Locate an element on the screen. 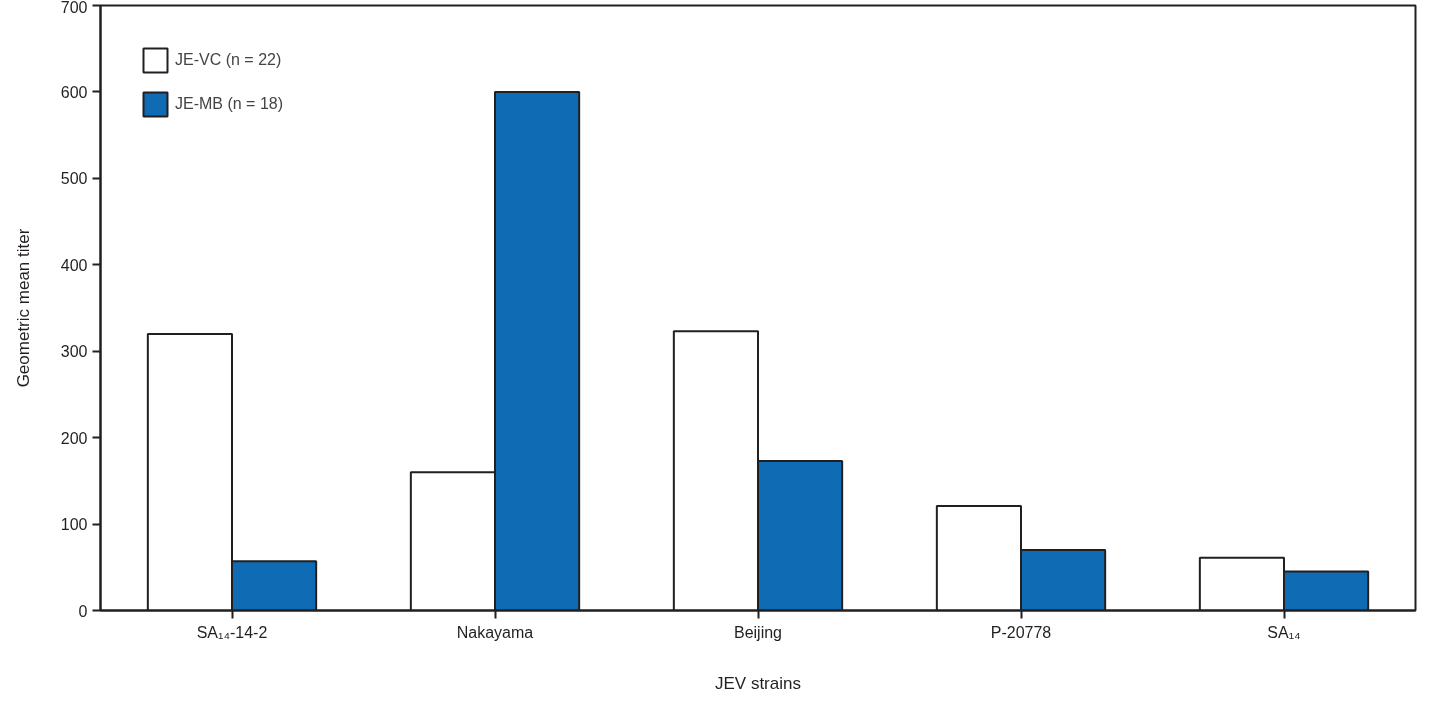  x-tick-label: Beijing is located at coordinates (758, 632).